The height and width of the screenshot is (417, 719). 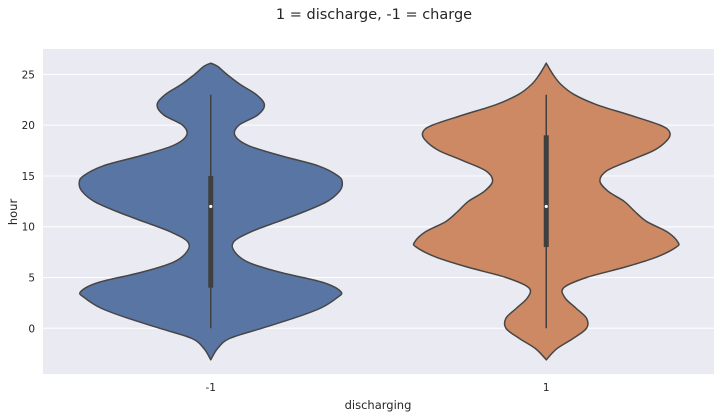 What do you see at coordinates (13, 212) in the screenshot?
I see `y-axis-label: hour` at bounding box center [13, 212].